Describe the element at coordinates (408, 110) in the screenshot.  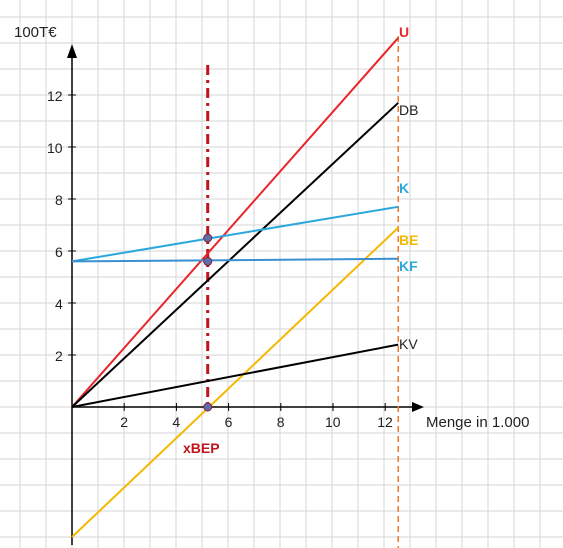
I see `series-label-db: DB` at that location.